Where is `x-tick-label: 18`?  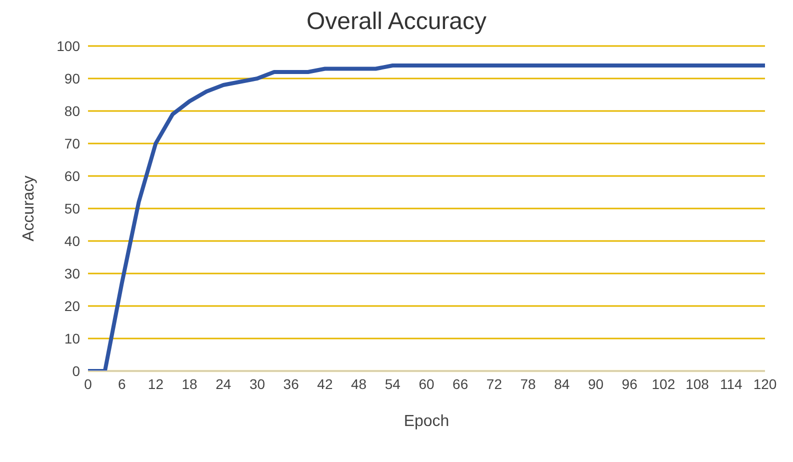
x-tick-label: 18 is located at coordinates (190, 384).